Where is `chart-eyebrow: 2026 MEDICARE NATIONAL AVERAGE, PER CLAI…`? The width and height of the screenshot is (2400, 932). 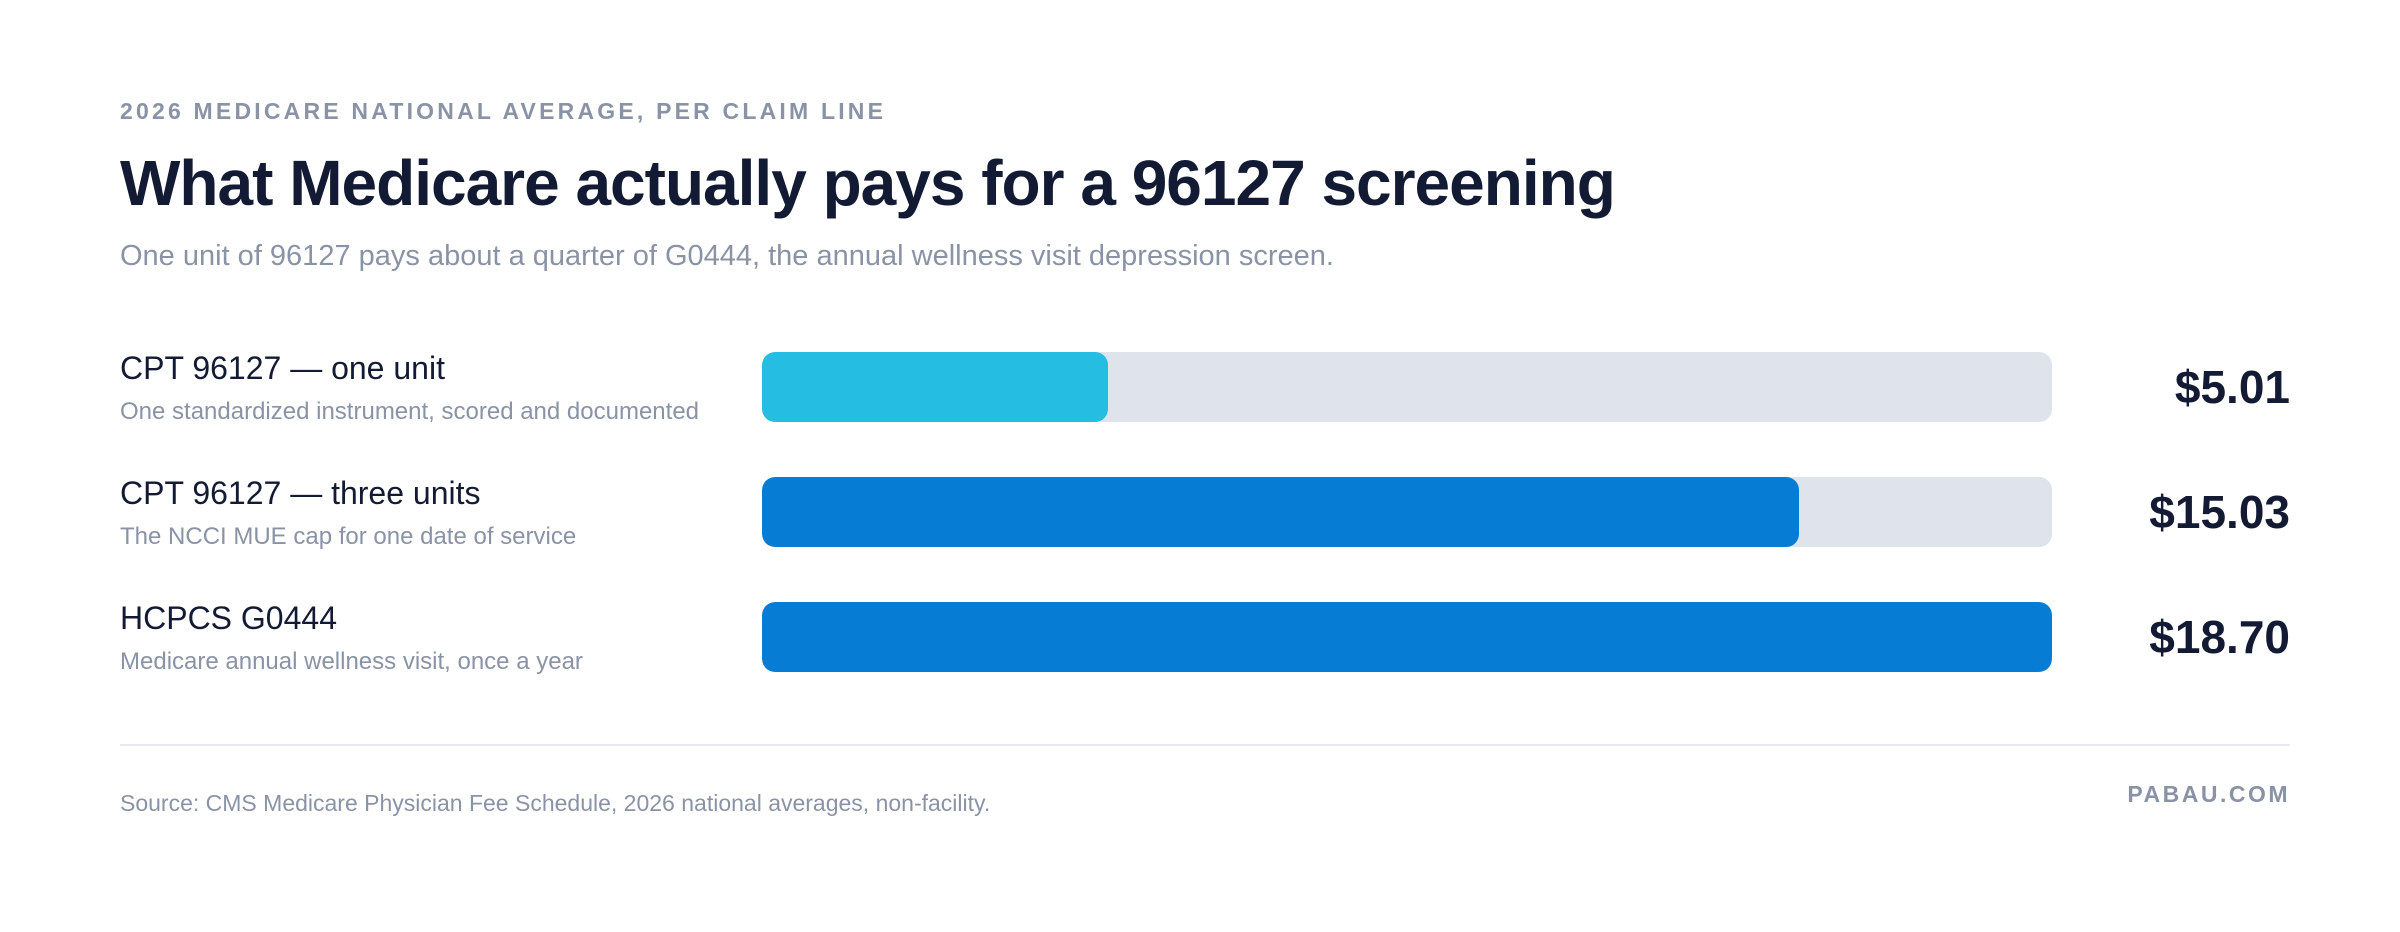
chart-eyebrow: 2026 MEDICARE NATIONAL AVERAGE, PER CLAI… is located at coordinates (503, 111).